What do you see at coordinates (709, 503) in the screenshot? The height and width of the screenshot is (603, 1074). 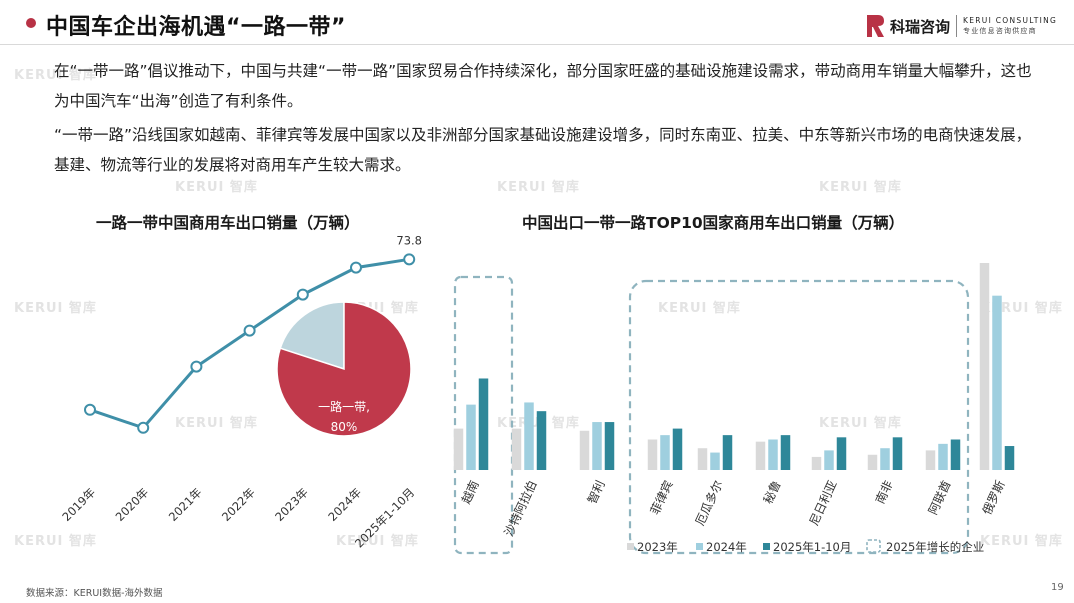 I see `x-tick-label: 厄瓜多尔` at bounding box center [709, 503].